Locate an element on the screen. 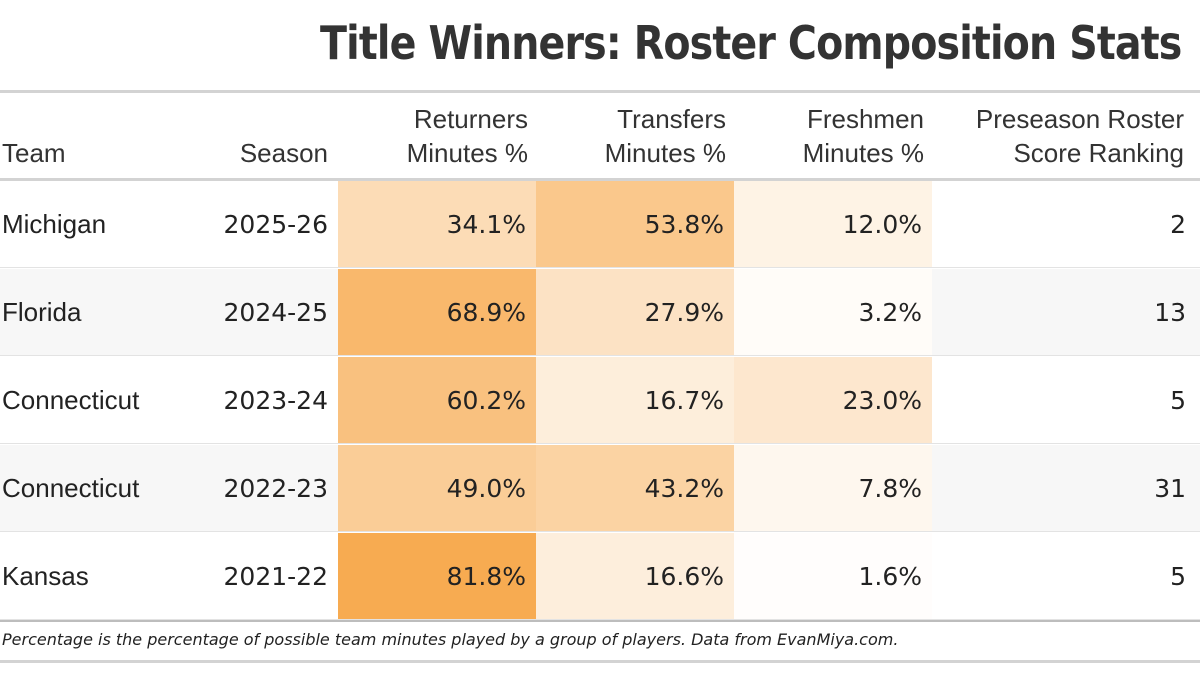 The image size is (1200, 675). freshmen-cell: 7.8% is located at coordinates (833, 488).